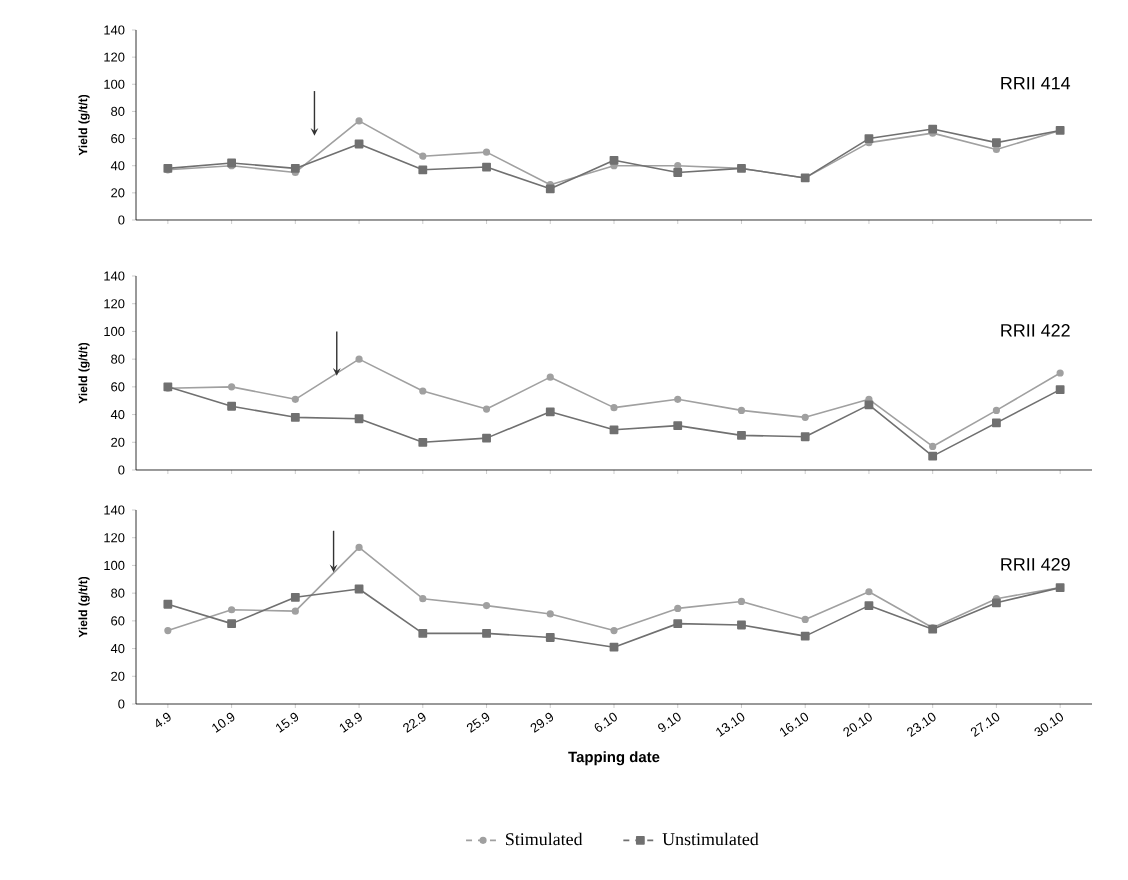 Image resolution: width=1128 pixels, height=880 pixels. Describe the element at coordinates (544, 839) in the screenshot. I see `legend-label: Stimulated` at that location.